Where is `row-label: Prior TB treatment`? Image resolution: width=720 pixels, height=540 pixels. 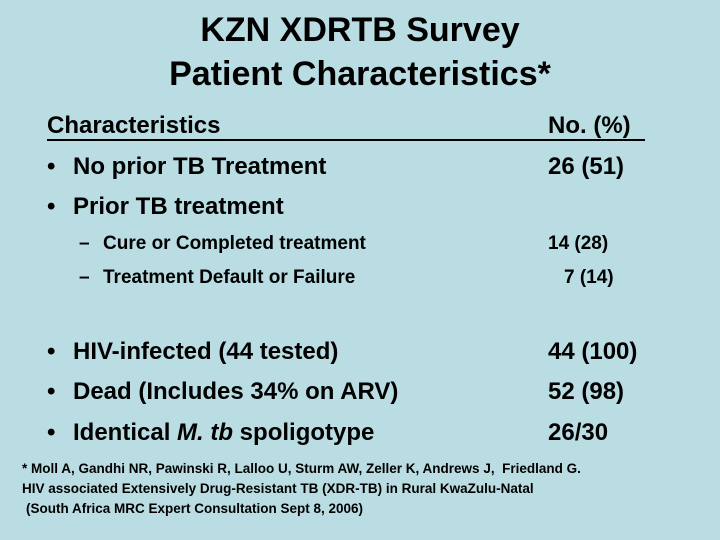 row-label: Prior TB treatment is located at coordinates (178, 206).